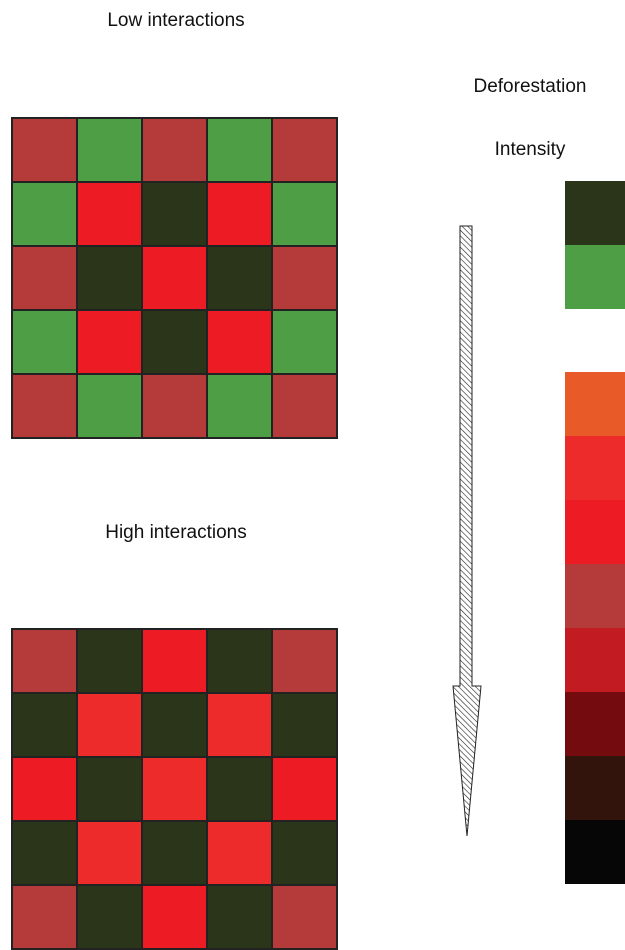  I want to click on low-interactions-title: Low interactions, so click(176, 20).